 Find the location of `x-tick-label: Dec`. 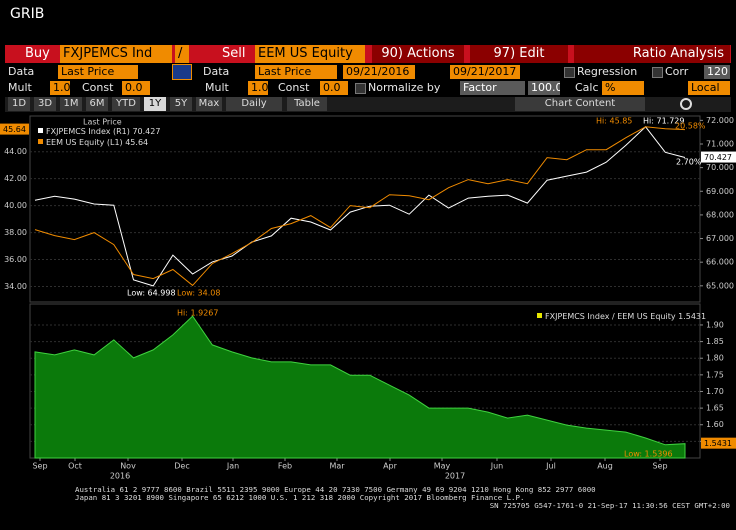

x-tick-label: Dec is located at coordinates (181, 466).